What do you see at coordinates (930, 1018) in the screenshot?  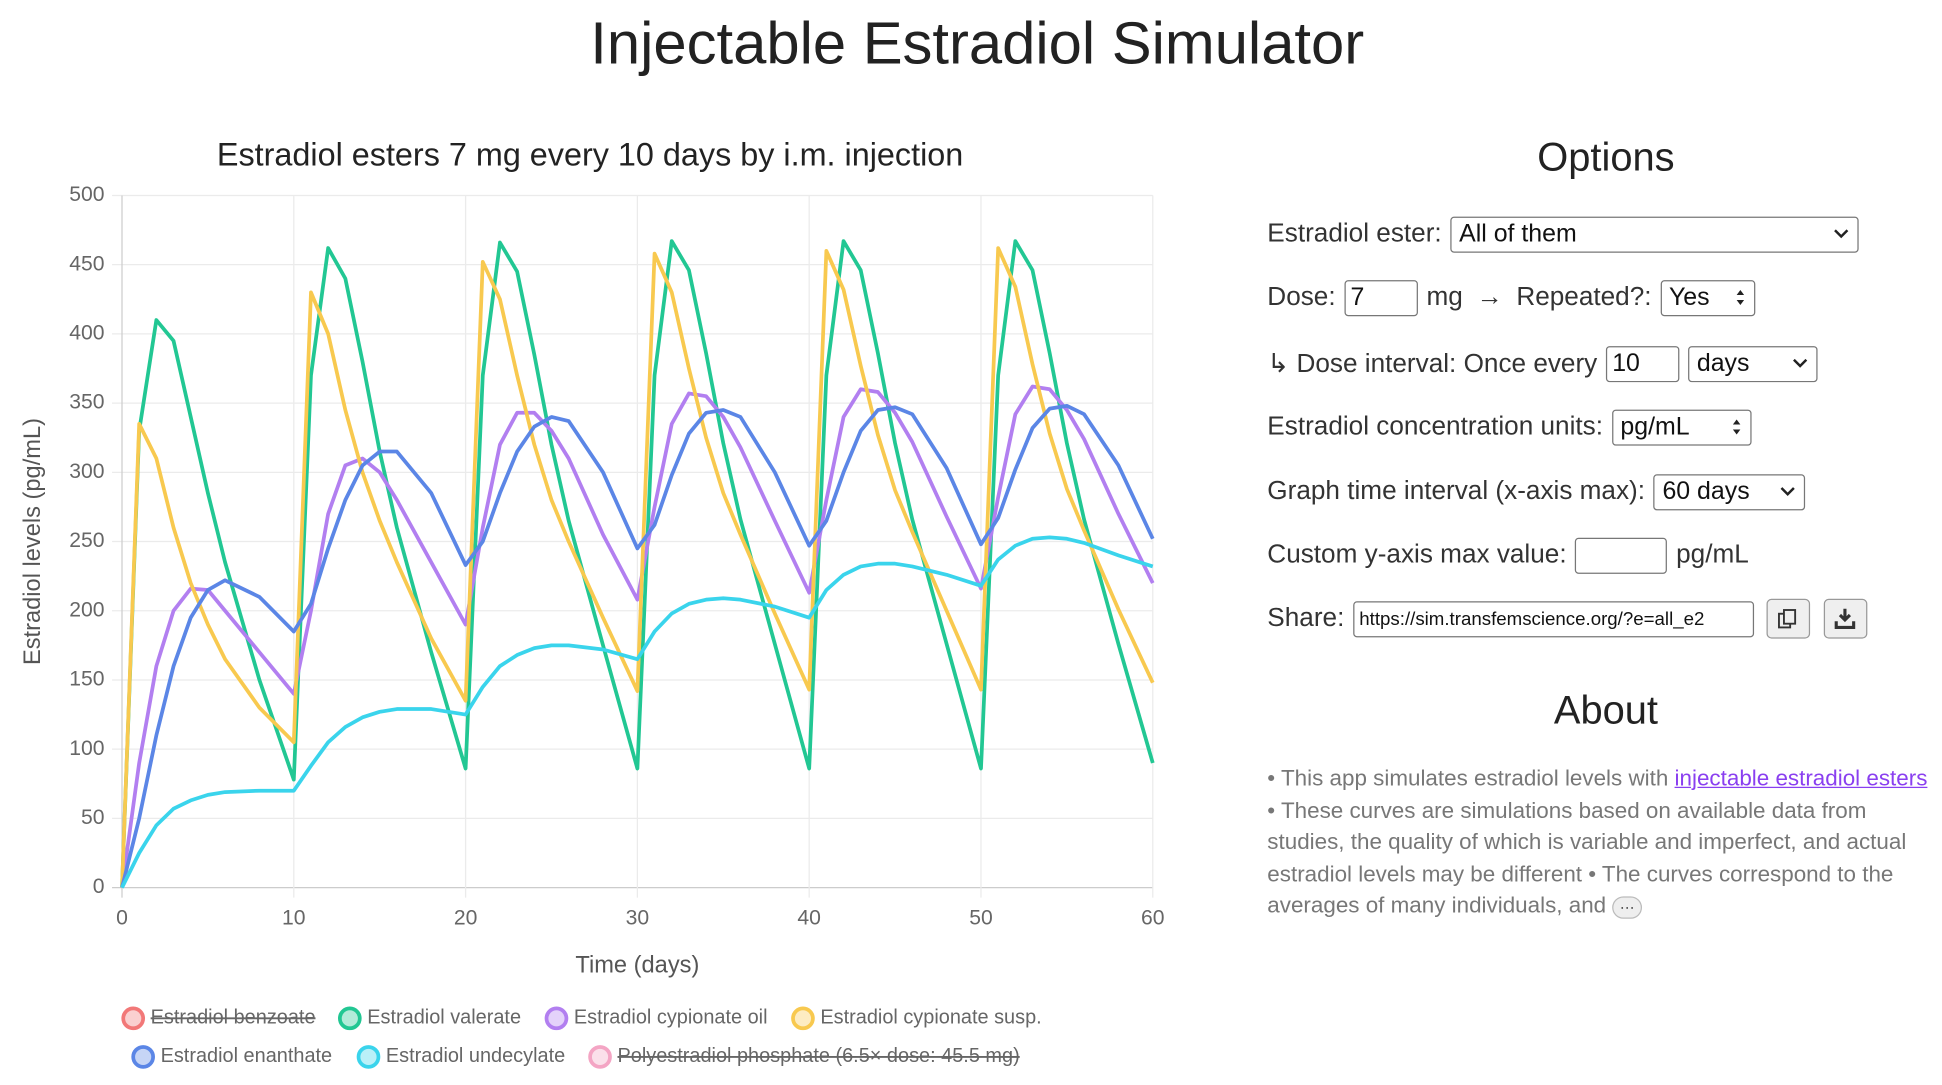 I see `legend-label: Estradiol cypionate susp.` at bounding box center [930, 1018].